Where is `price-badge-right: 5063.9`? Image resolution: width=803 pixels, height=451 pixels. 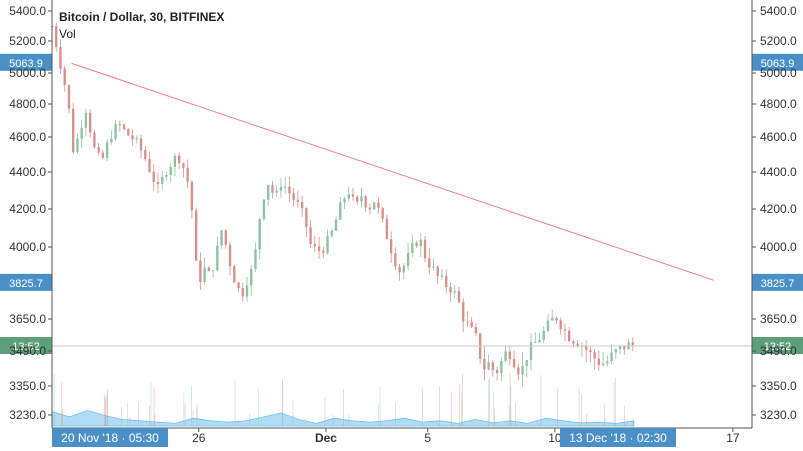
price-badge-right: 5063.9 is located at coordinates (777, 62).